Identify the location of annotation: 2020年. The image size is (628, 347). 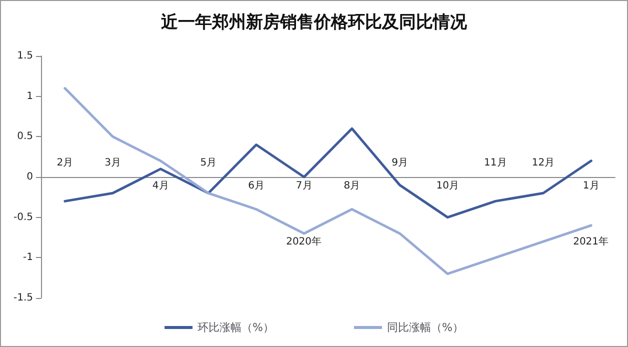
(304, 241).